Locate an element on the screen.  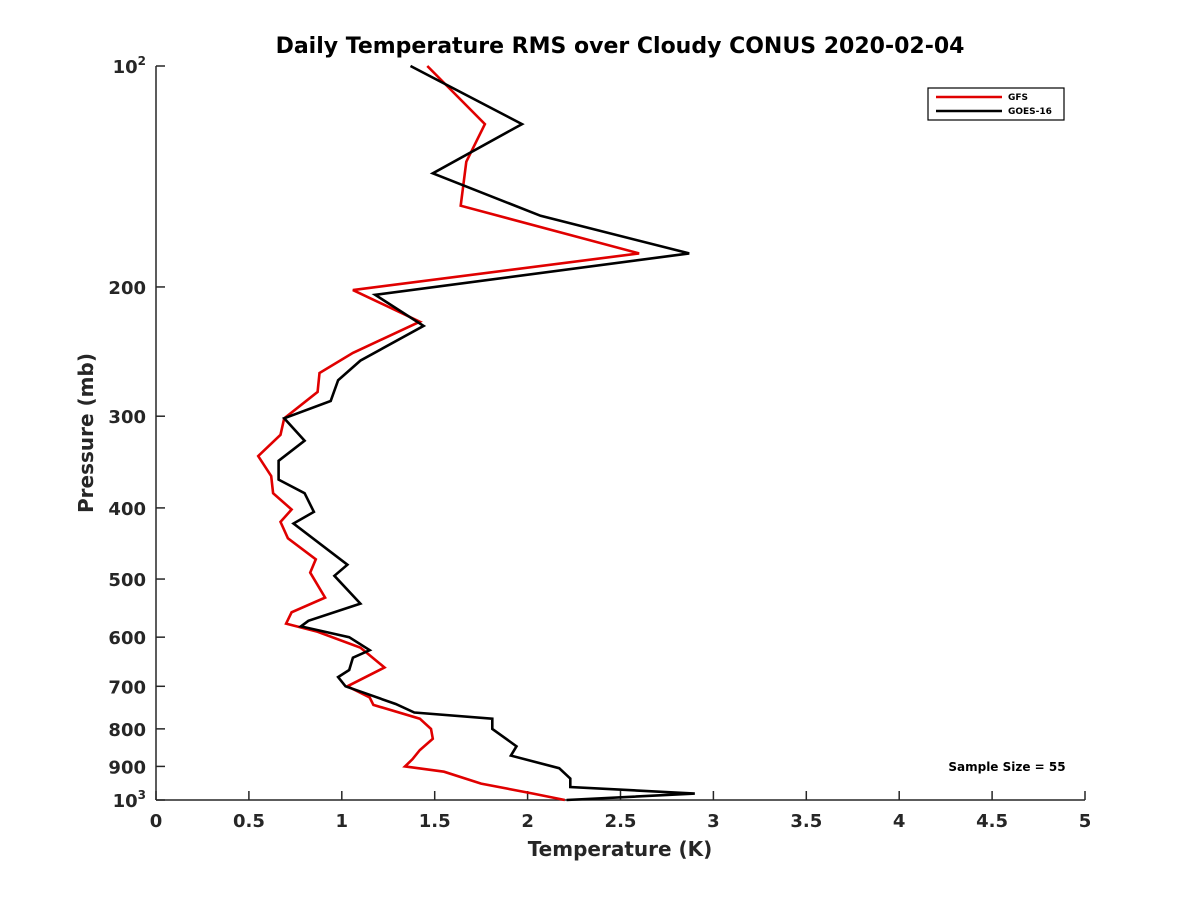
x-tick-label: 3 is located at coordinates (713, 821).